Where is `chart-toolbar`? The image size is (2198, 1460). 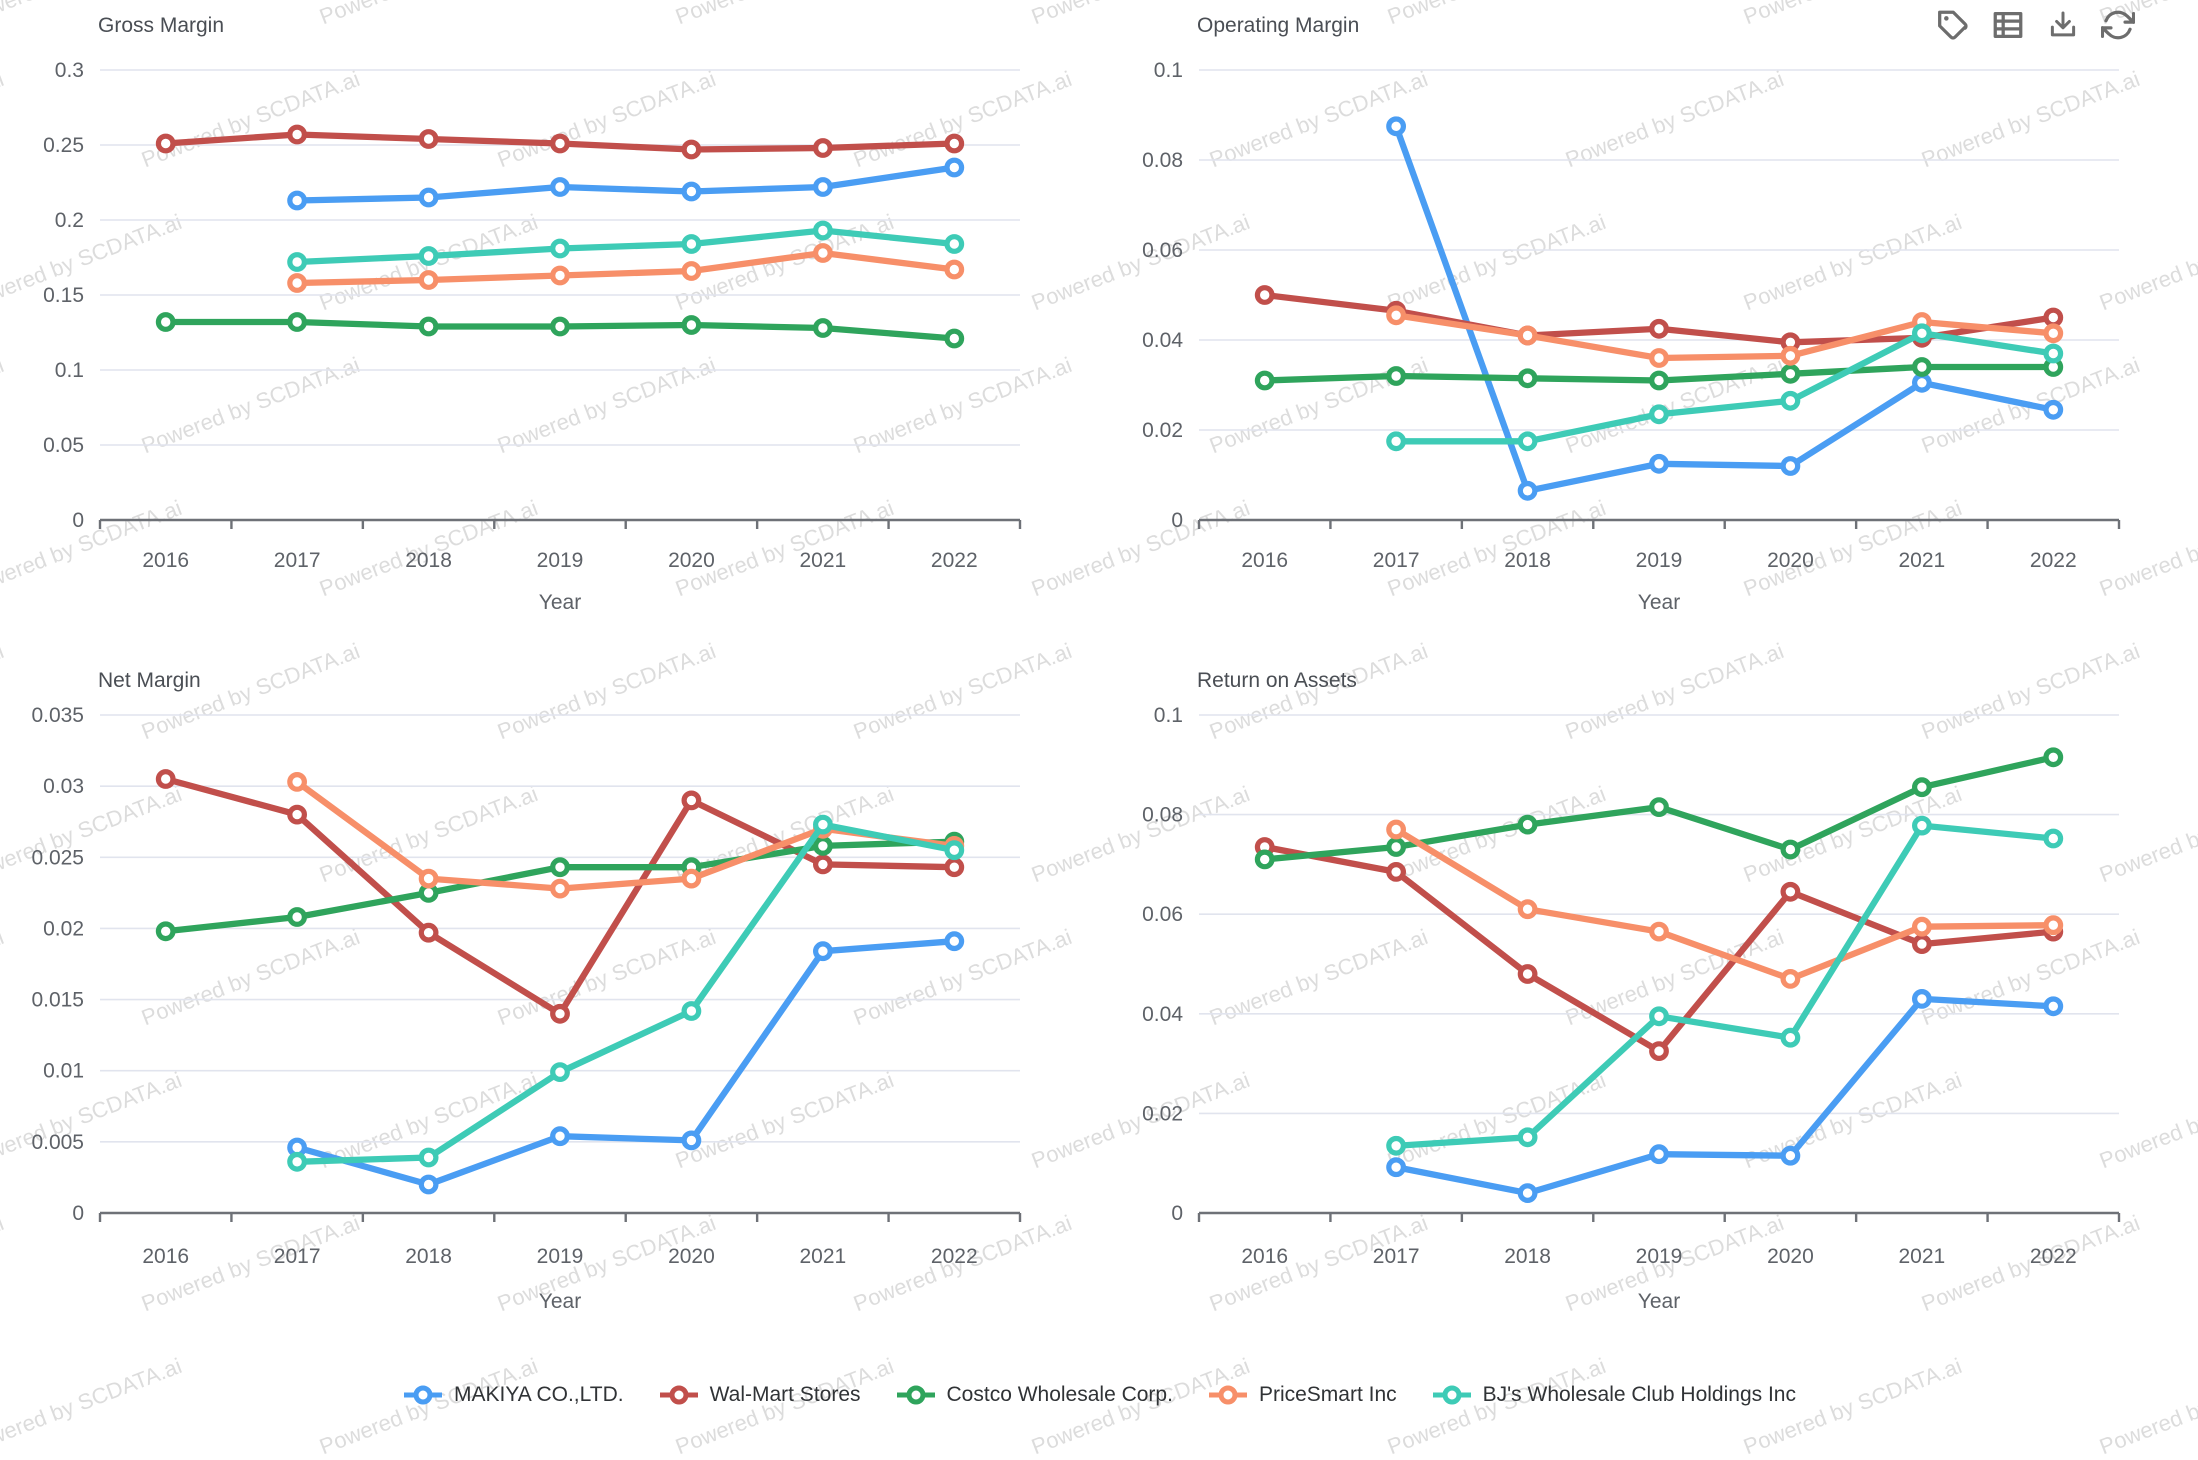 chart-toolbar is located at coordinates (2035, 25).